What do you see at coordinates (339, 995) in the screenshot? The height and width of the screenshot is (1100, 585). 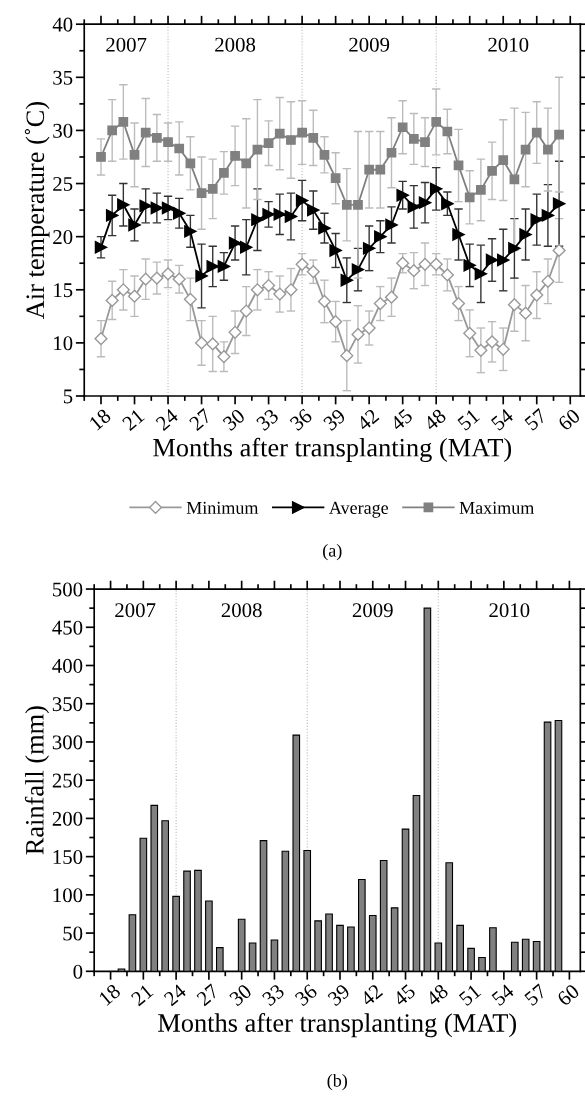 I see `x-tick-label: 39` at bounding box center [339, 995].